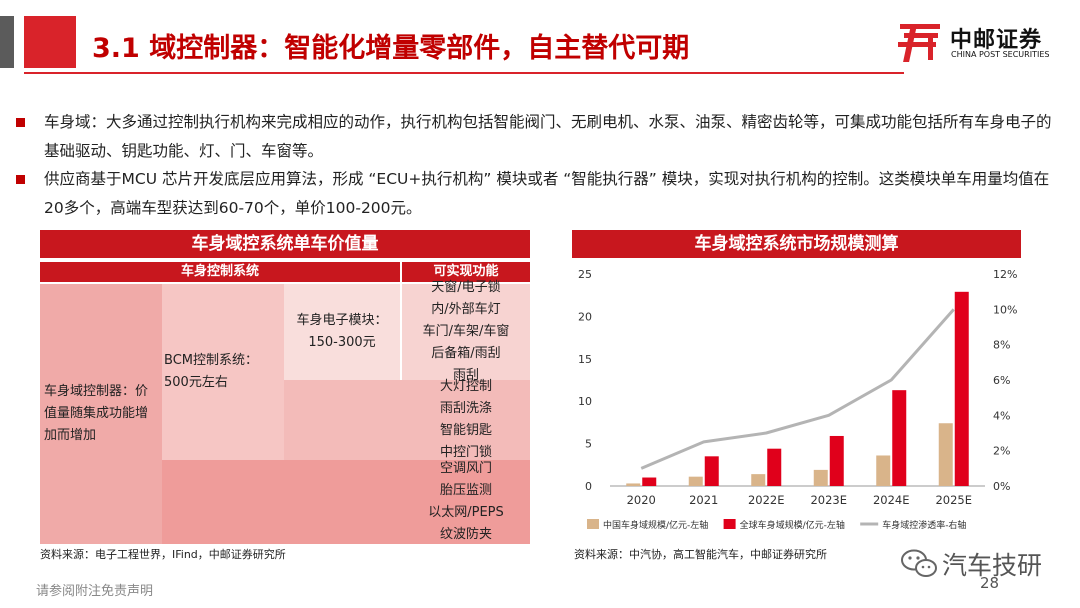 This screenshot has width=1080, height=608. Describe the element at coordinates (990, 583) in the screenshot. I see `page-number: 28` at that location.